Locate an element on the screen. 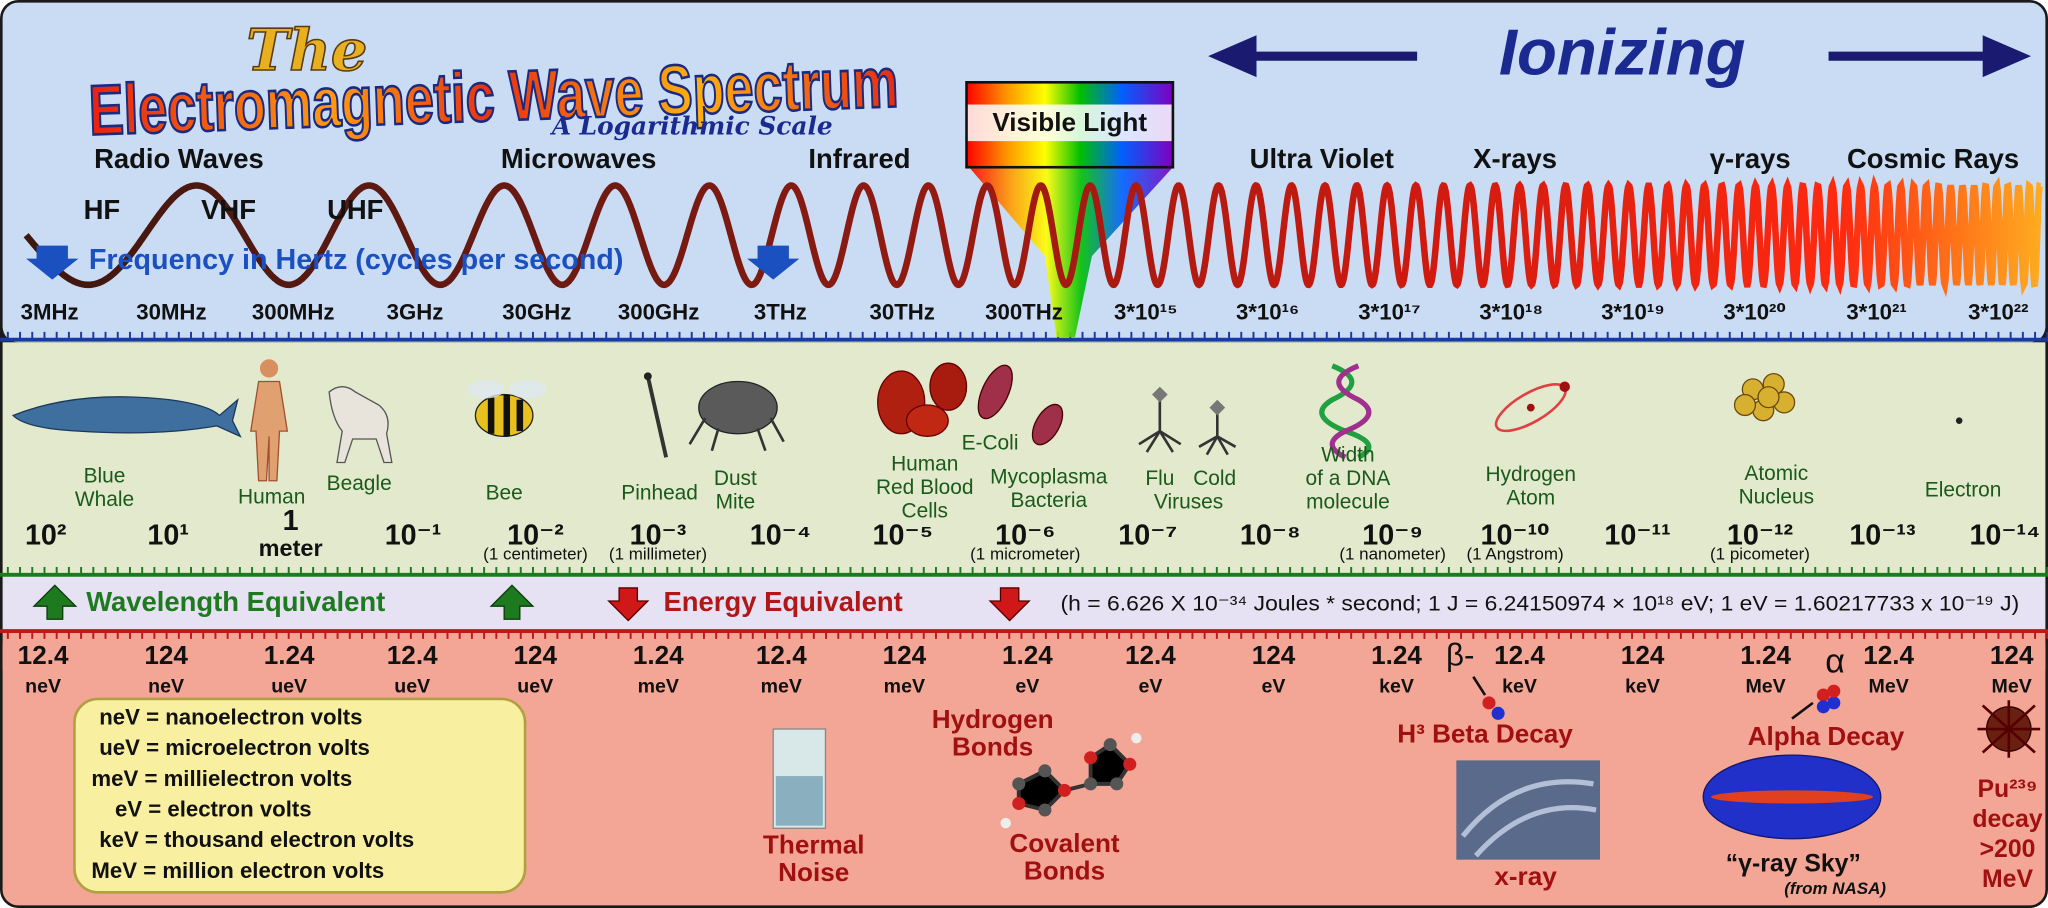 The image size is (2048, 908). object-icons is located at coordinates (987, 420).